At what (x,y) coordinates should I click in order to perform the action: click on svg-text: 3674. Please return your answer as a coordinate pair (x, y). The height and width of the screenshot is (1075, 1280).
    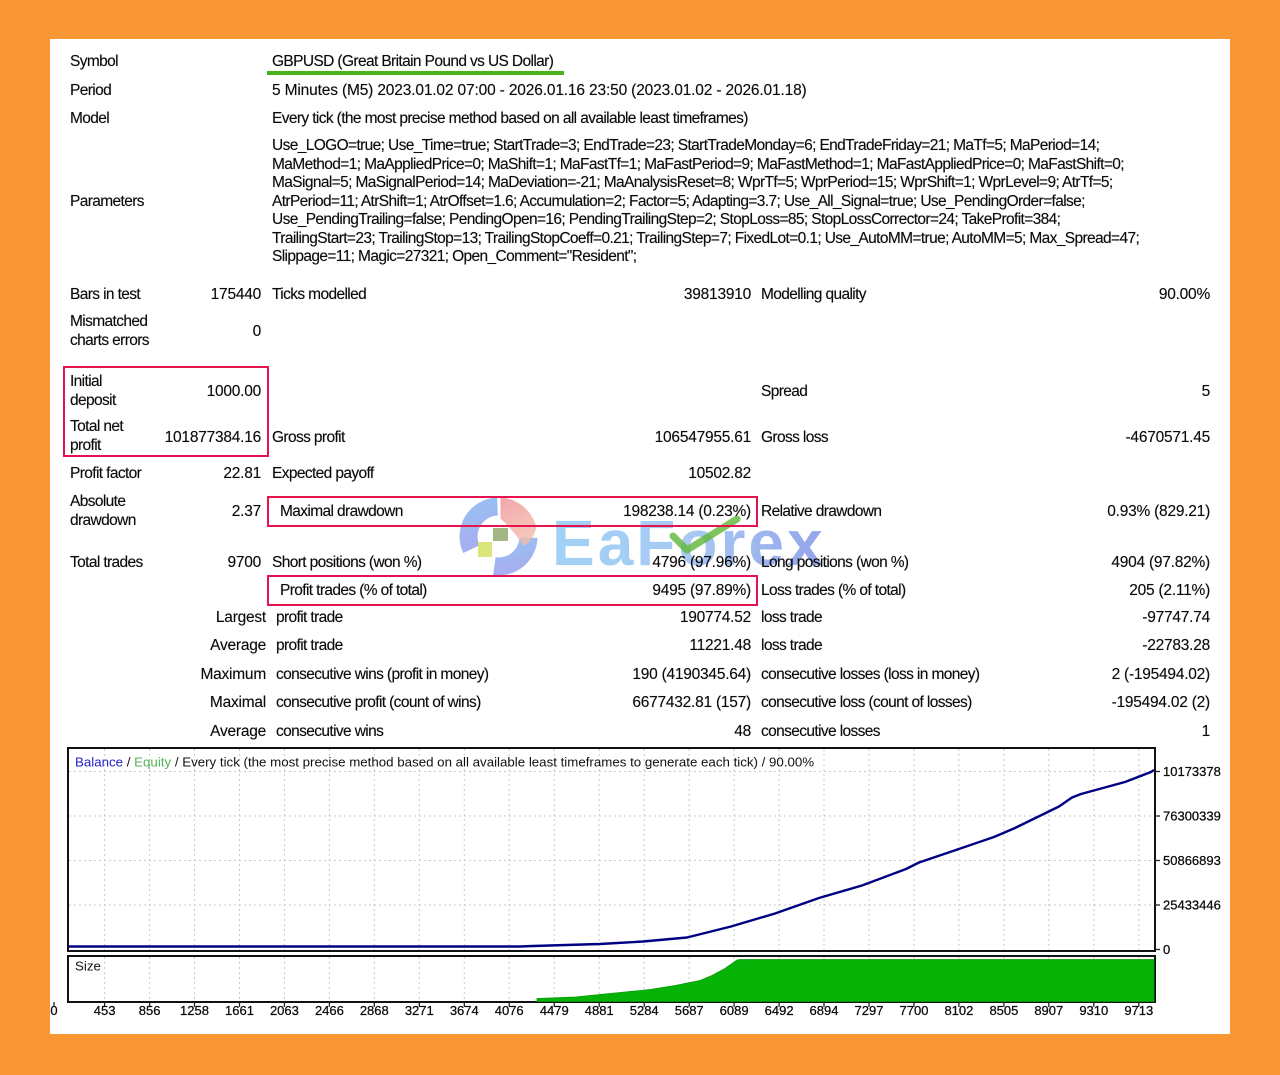
    Looking at the image, I should click on (464, 1010).